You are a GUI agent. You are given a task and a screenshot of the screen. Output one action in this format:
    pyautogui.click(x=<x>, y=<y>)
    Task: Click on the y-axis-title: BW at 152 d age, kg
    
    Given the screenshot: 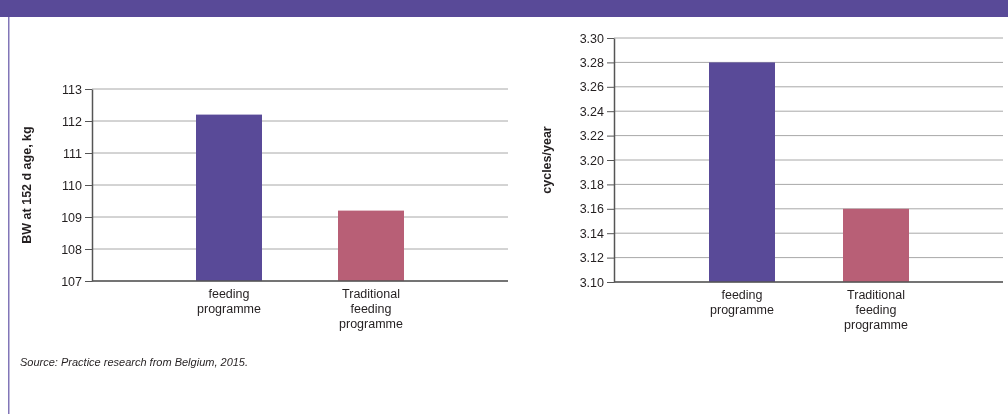 What is the action you would take?
    pyautogui.click(x=27, y=185)
    